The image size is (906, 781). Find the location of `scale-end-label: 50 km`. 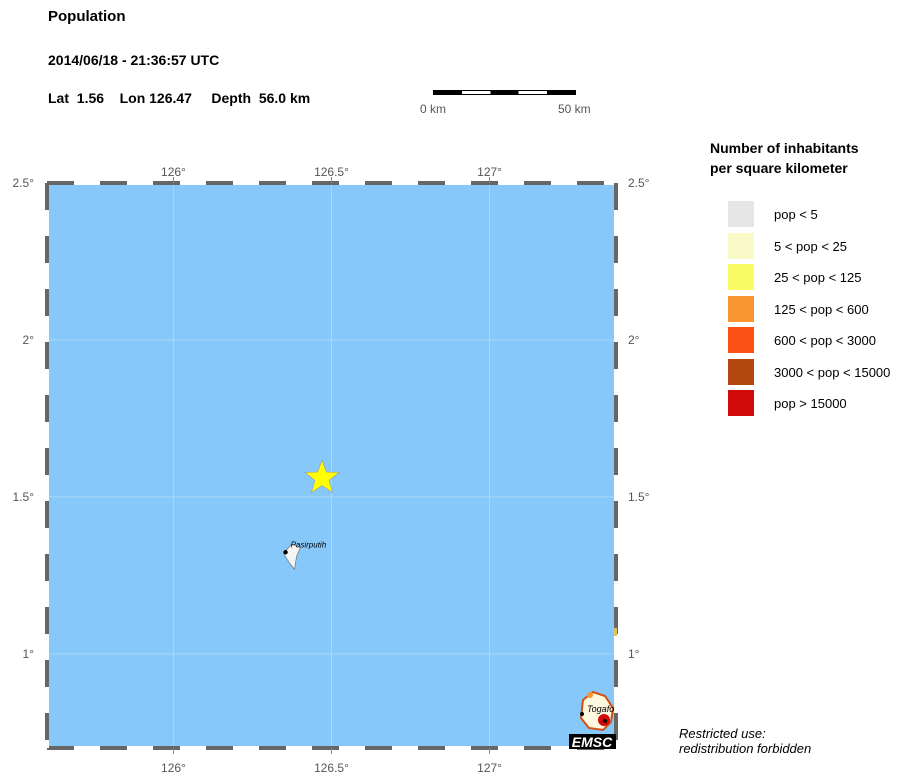

scale-end-label: 50 km is located at coordinates (574, 109).